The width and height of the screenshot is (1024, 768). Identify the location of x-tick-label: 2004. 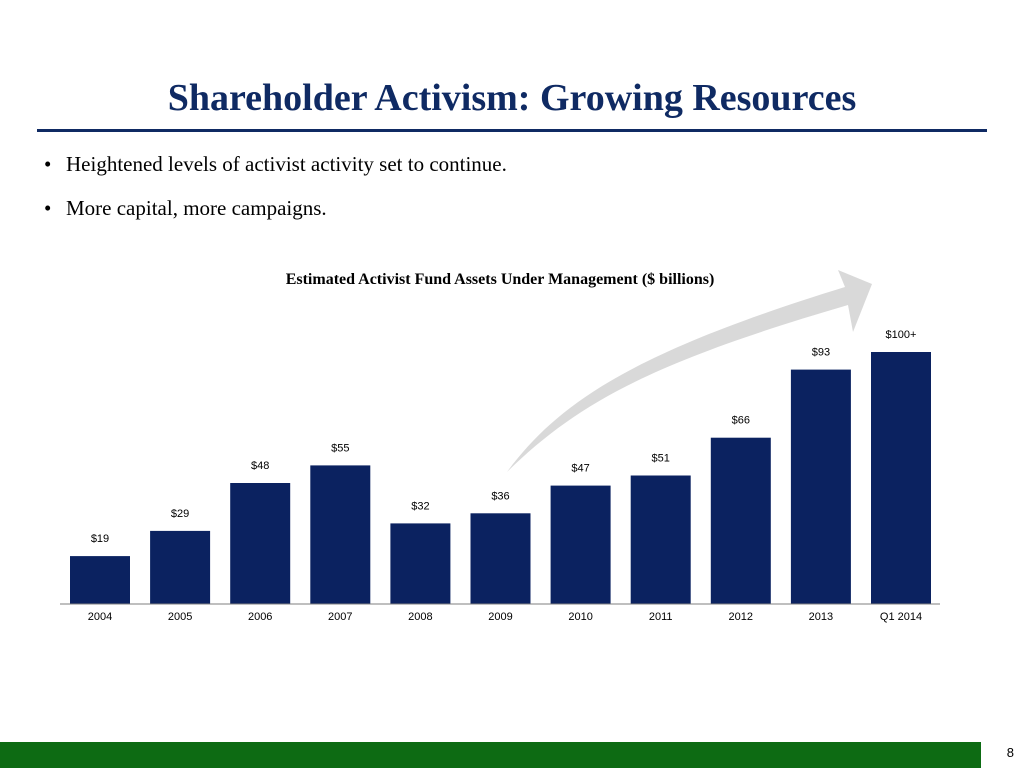
(100, 617).